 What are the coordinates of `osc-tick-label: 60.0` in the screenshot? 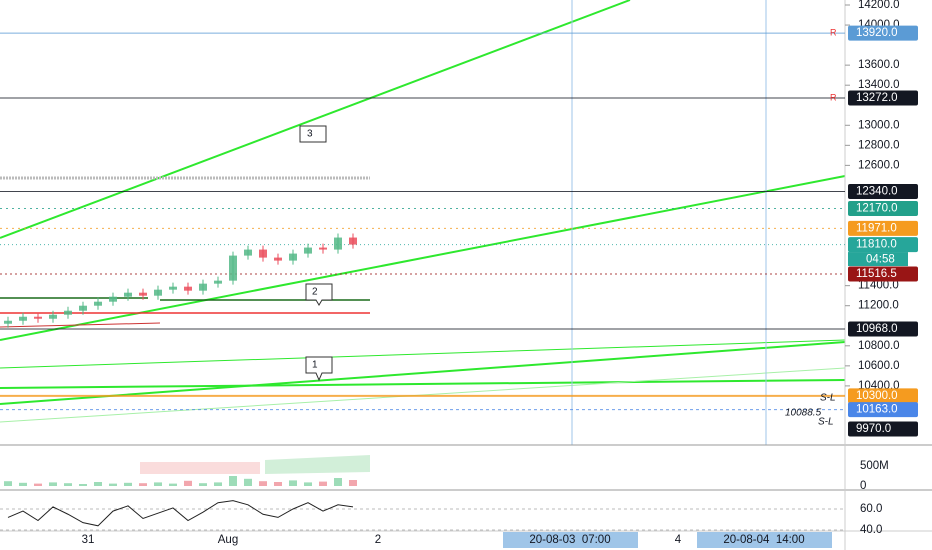 It's located at (871, 509).